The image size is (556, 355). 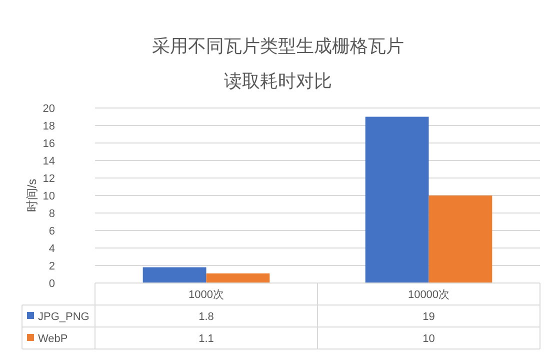 What do you see at coordinates (51, 214) in the screenshot?
I see `y-tick-label: 8` at bounding box center [51, 214].